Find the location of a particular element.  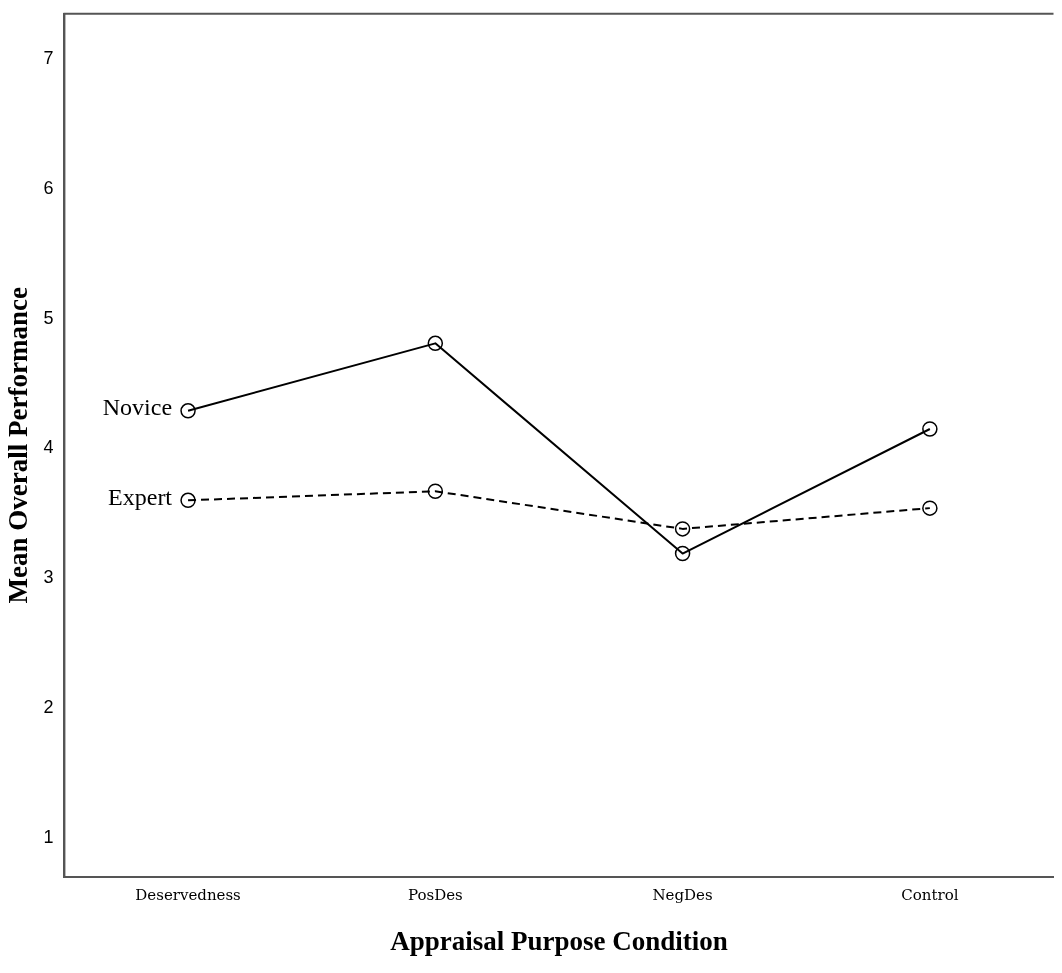

x-tick-label: Deservedness is located at coordinates (188, 895).